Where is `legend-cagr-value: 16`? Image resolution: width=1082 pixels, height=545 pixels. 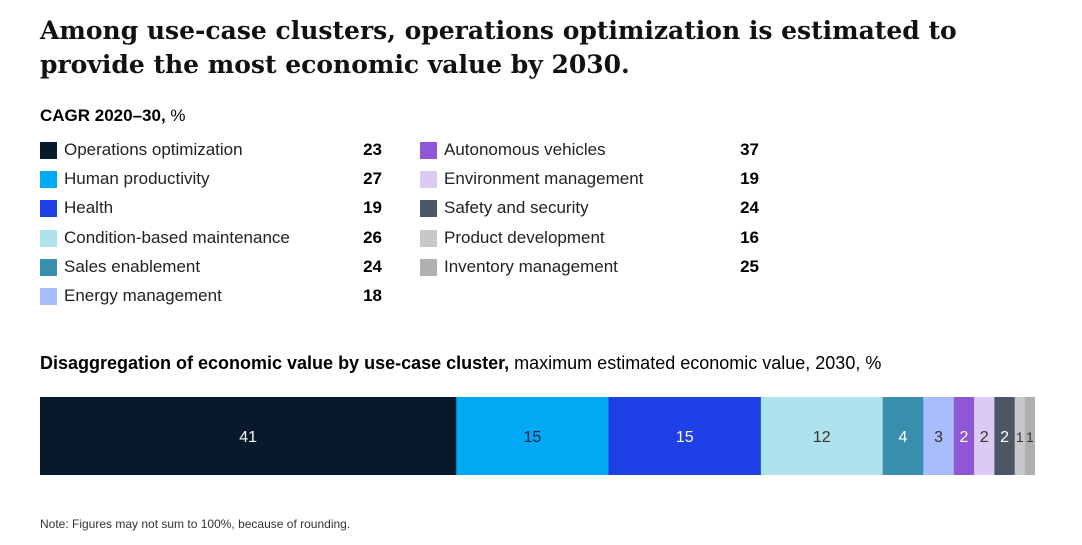 legend-cagr-value: 16 is located at coordinates (749, 237).